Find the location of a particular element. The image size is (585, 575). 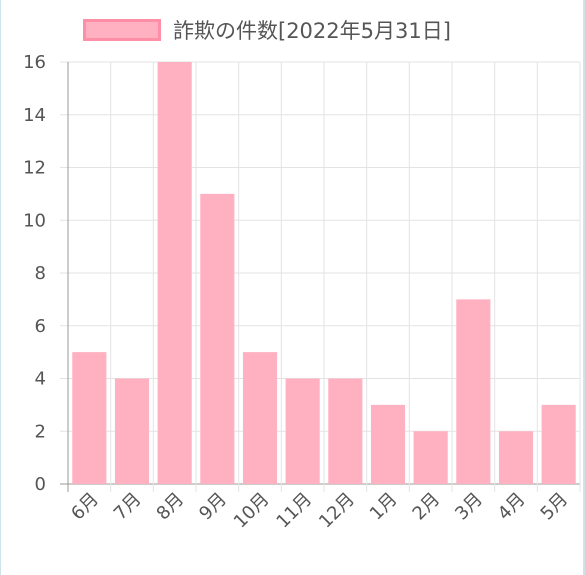

y-tick-label: 12 is located at coordinates (34, 168).